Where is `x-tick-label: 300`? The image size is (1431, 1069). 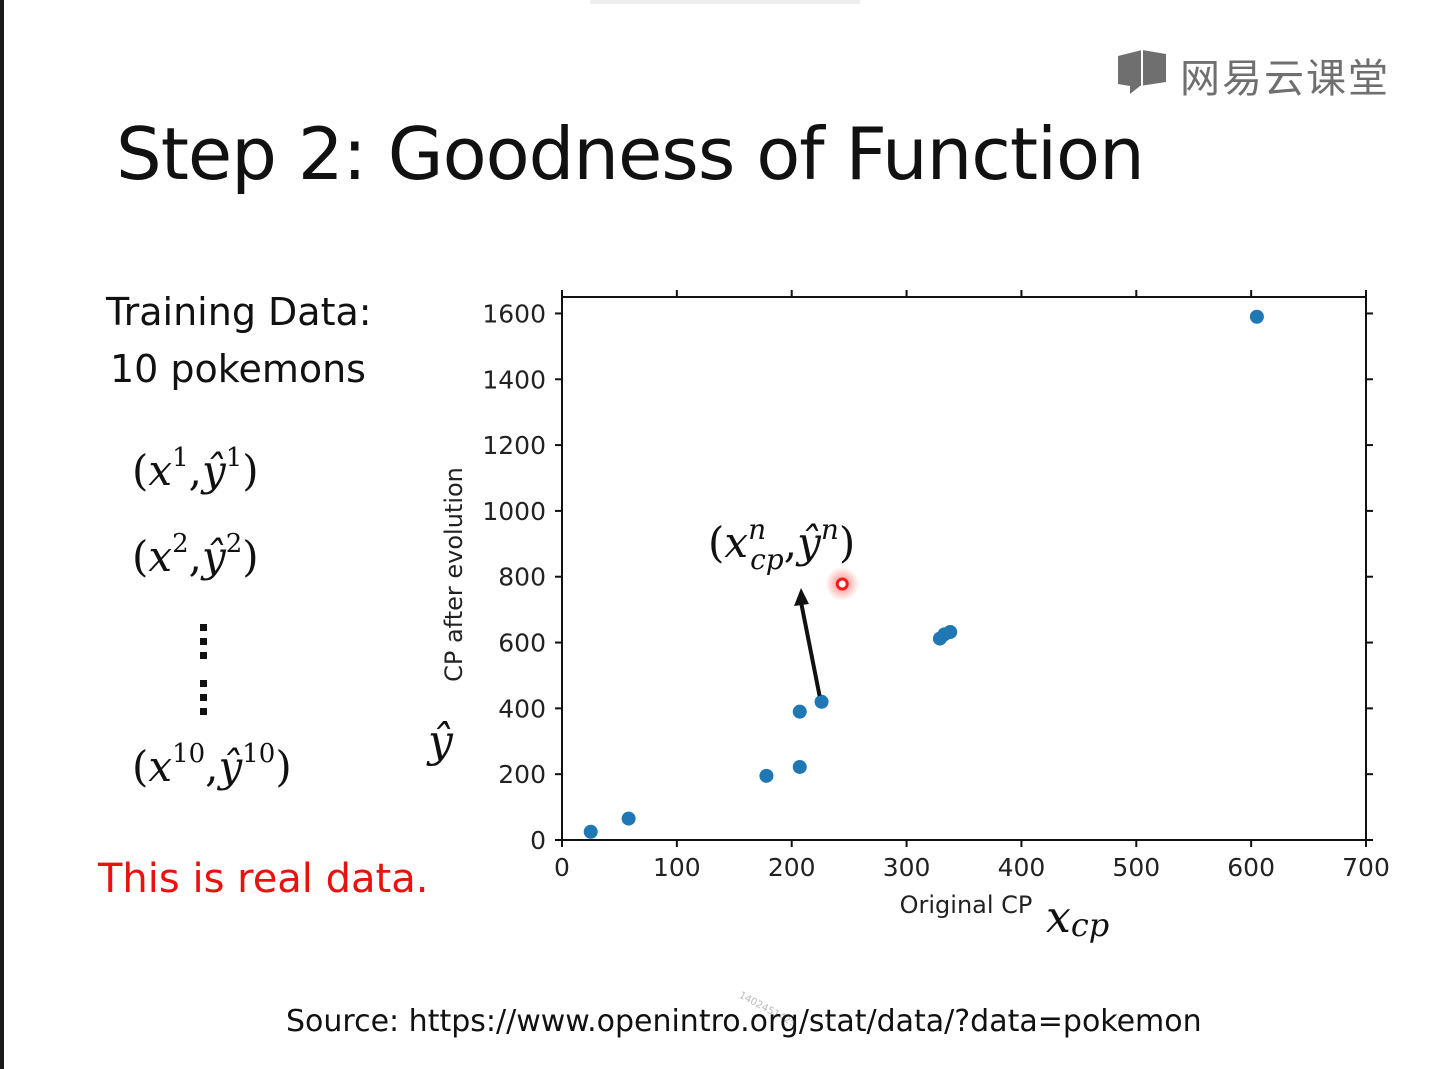 x-tick-label: 300 is located at coordinates (907, 867).